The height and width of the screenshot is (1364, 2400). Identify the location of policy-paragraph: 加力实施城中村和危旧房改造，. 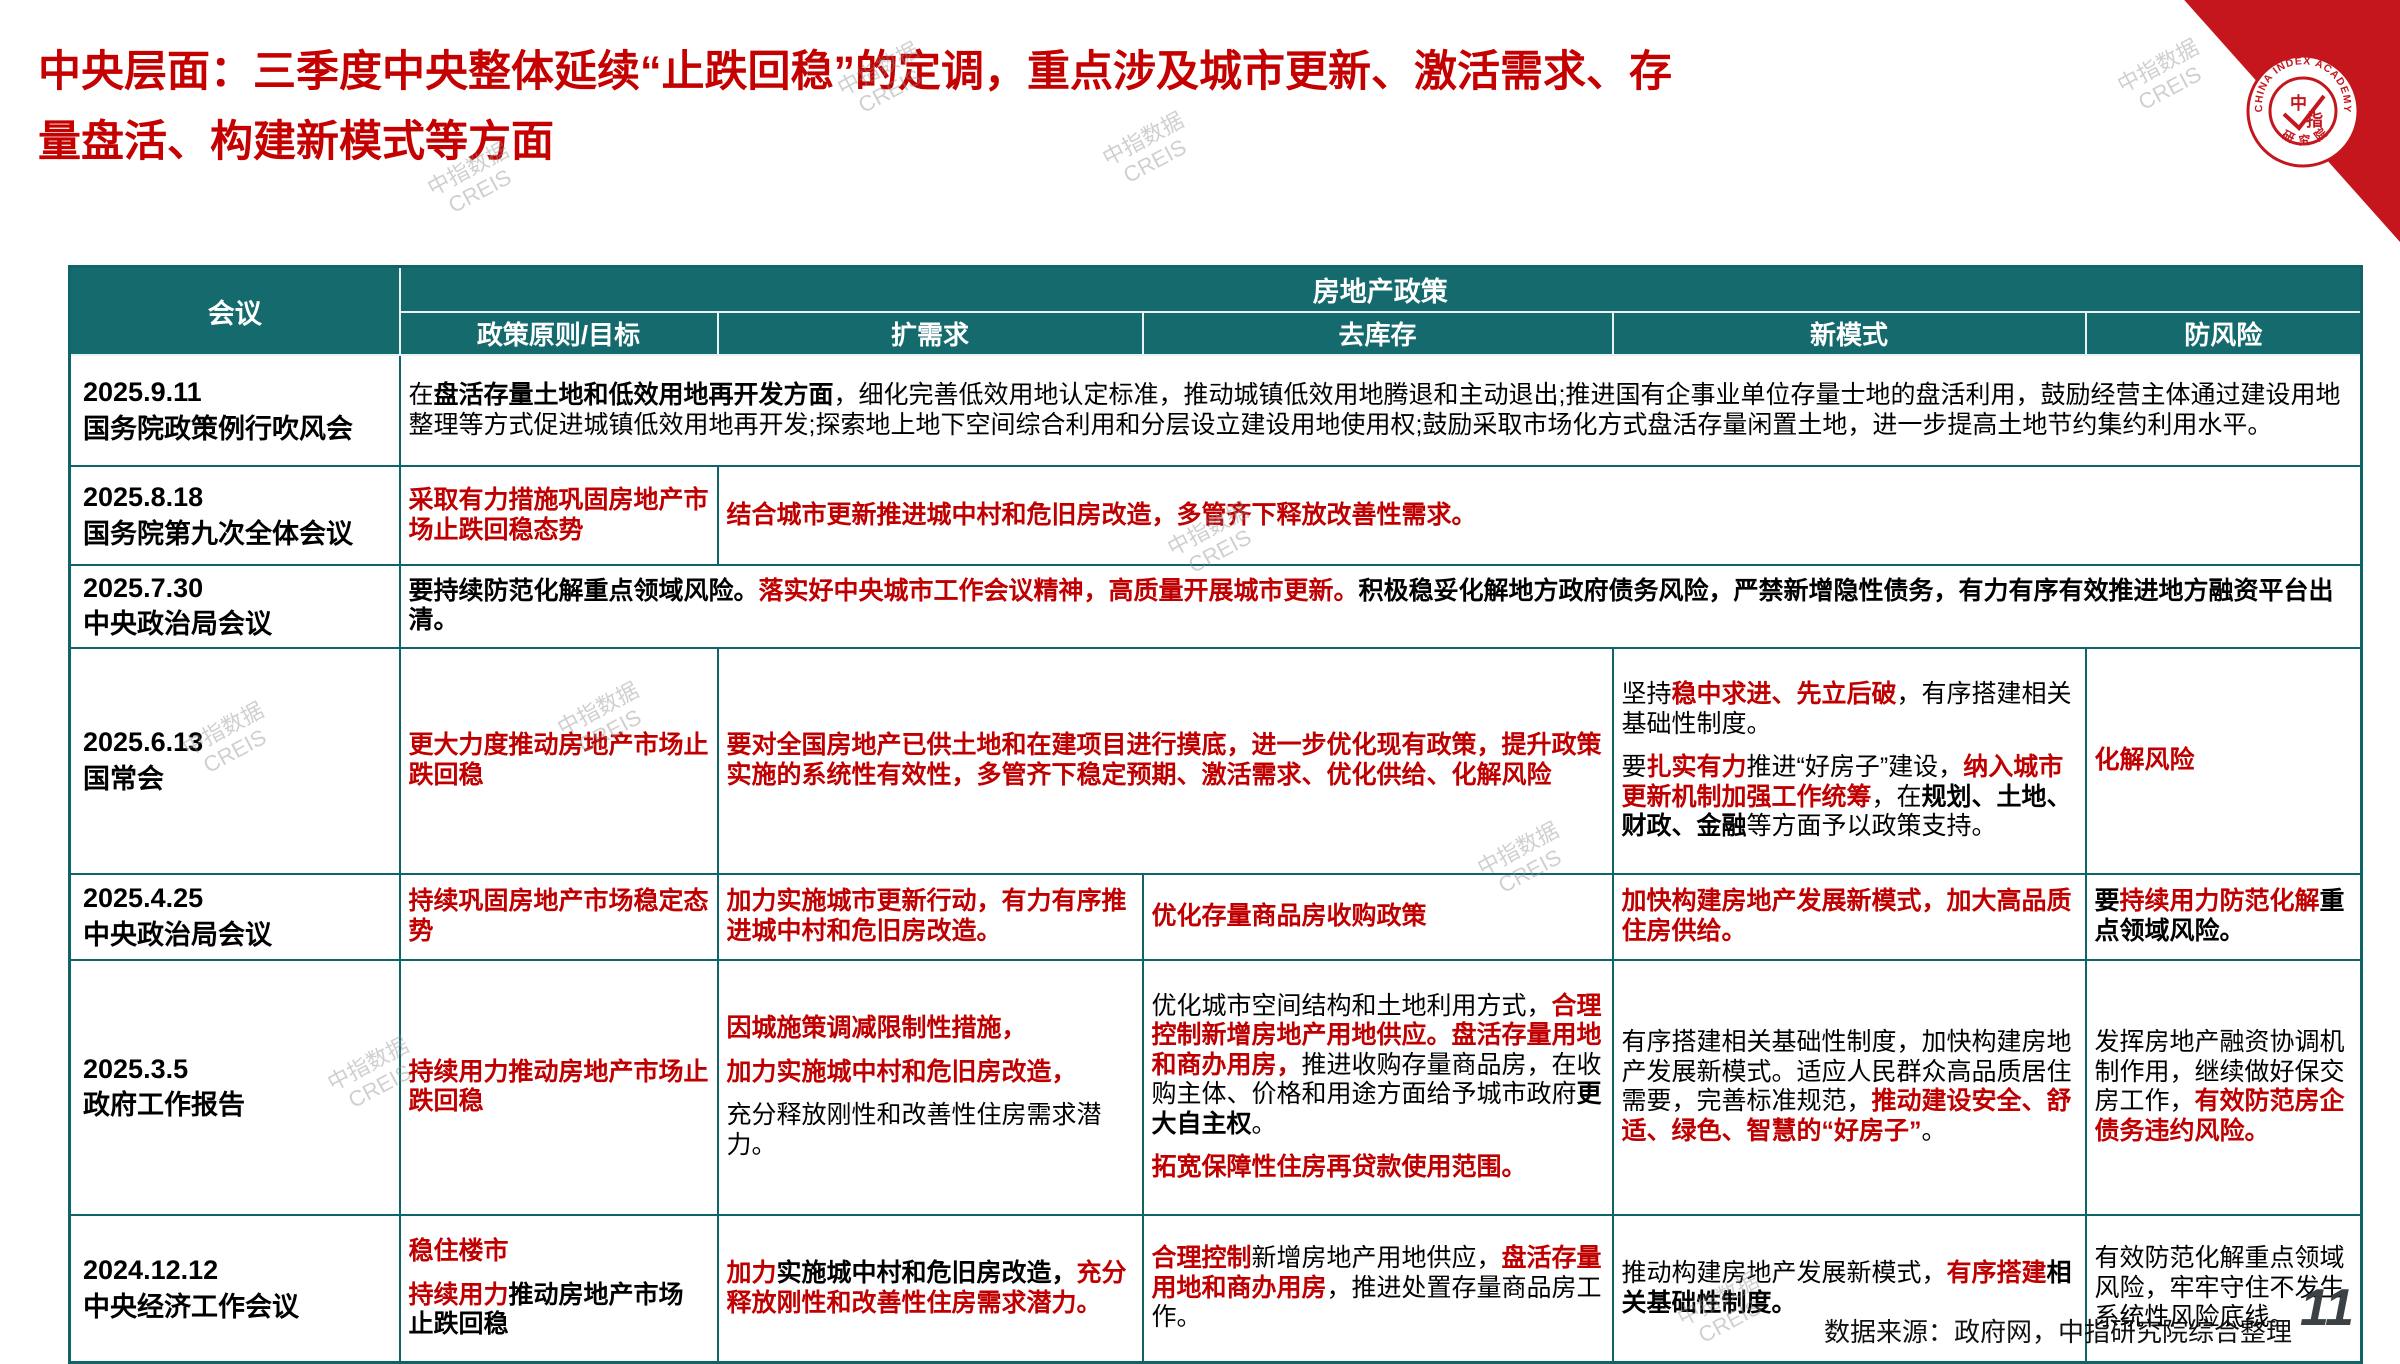
(930, 1073).